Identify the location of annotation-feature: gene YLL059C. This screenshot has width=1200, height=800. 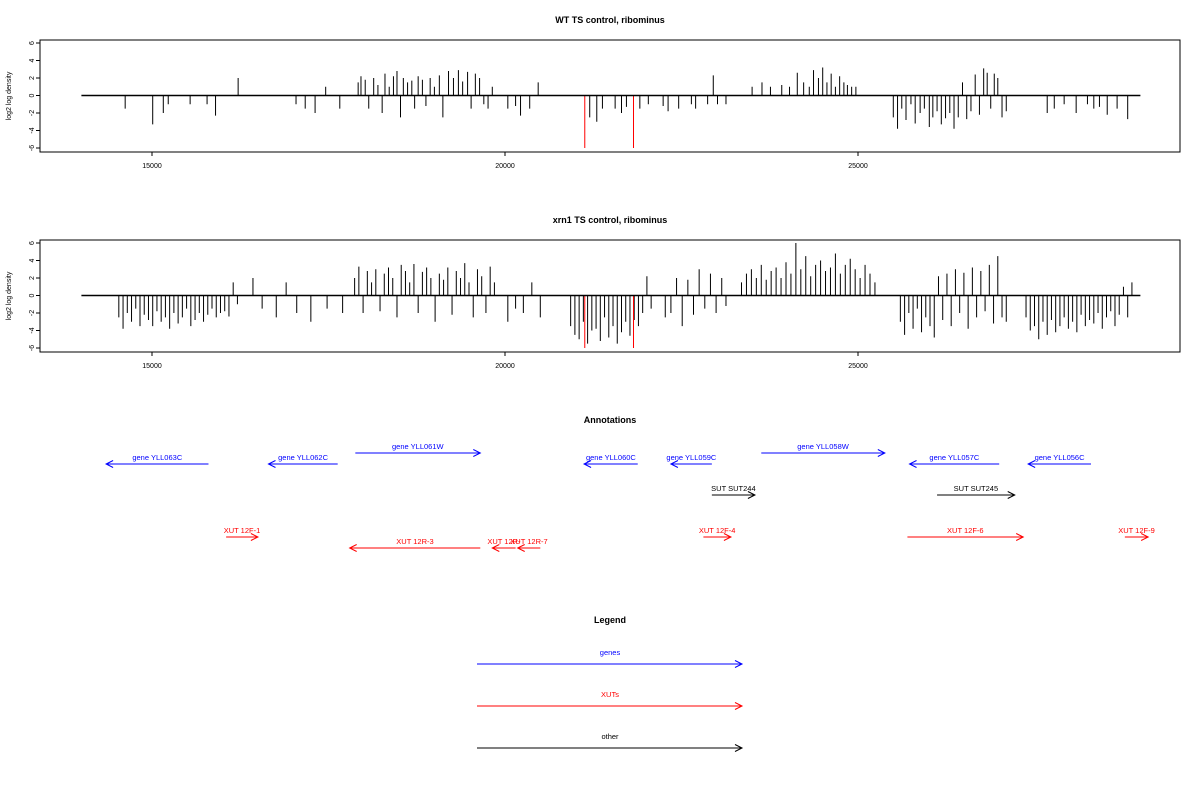
(691, 460).